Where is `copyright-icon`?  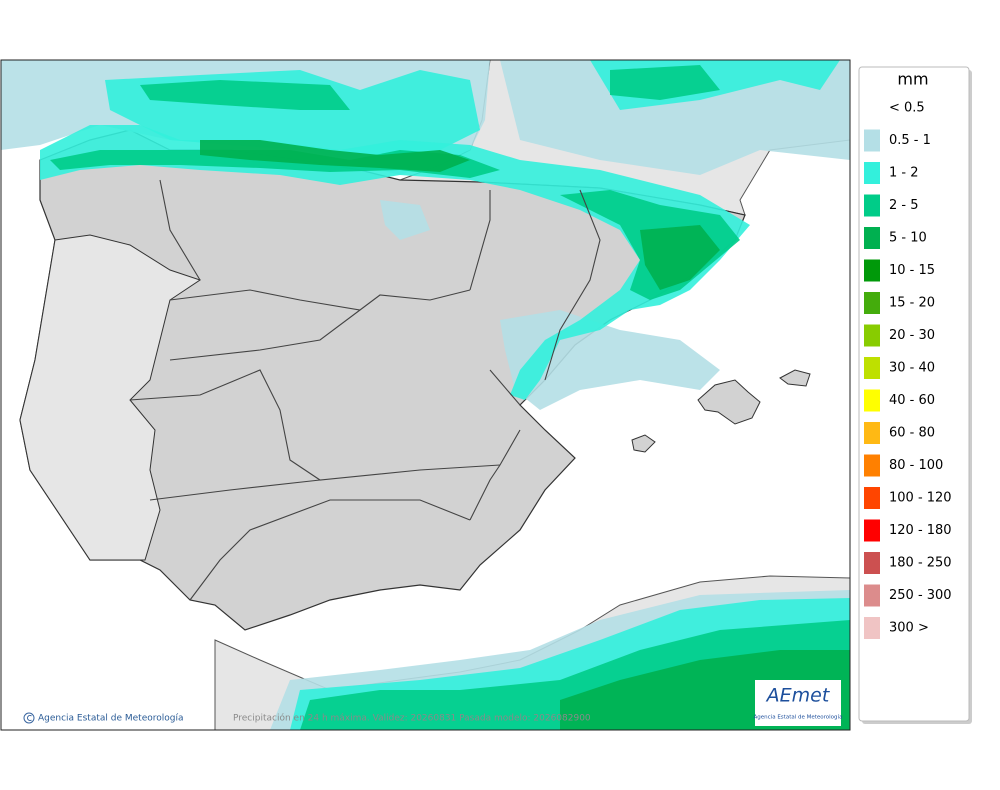 copyright-icon is located at coordinates (29, 718).